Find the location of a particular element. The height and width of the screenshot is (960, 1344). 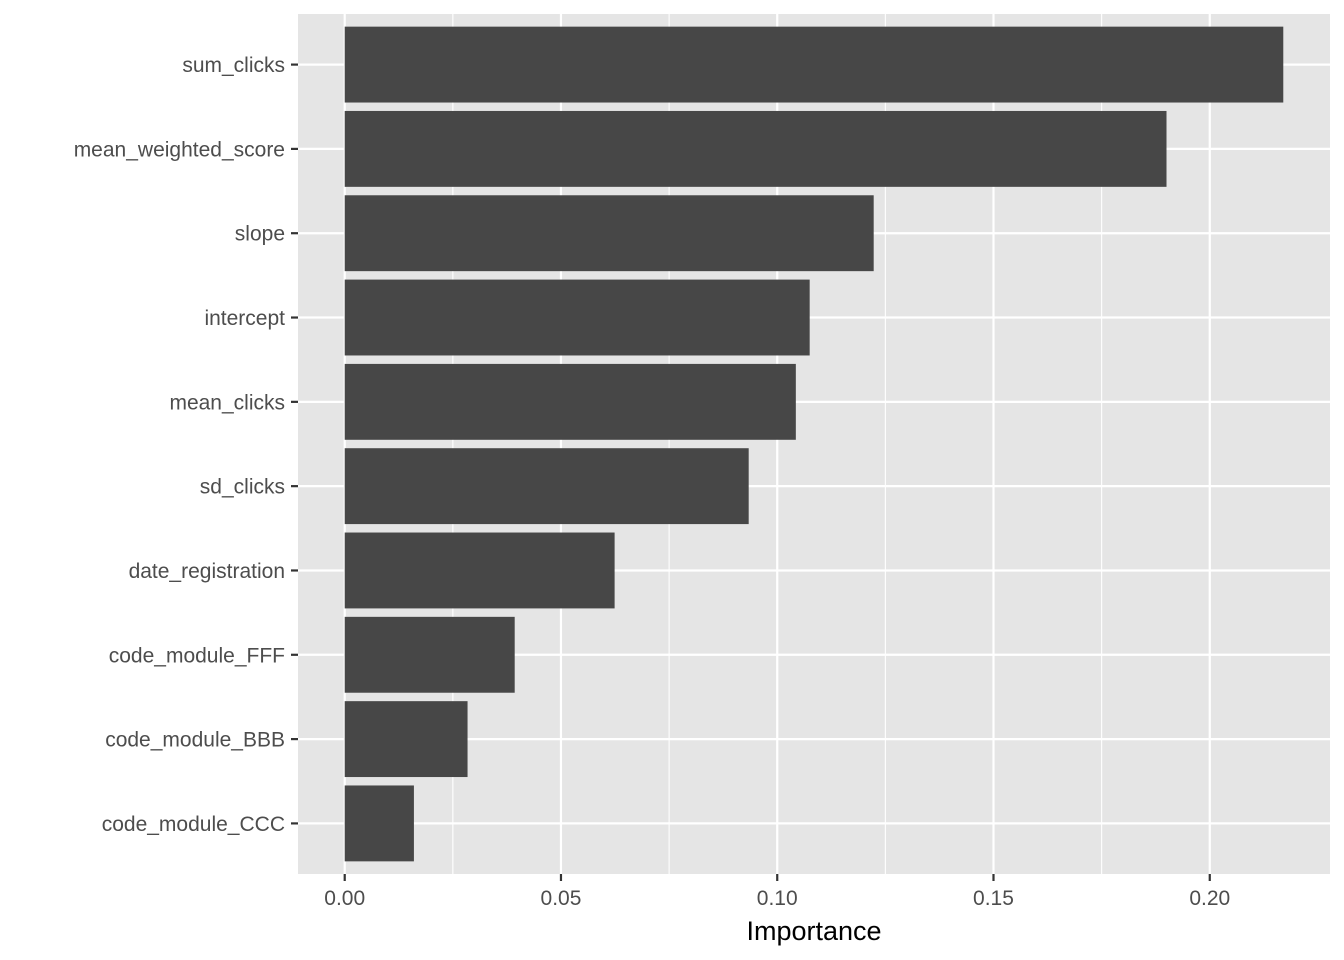

y-tick-label: code_module_CCC is located at coordinates (193, 824).